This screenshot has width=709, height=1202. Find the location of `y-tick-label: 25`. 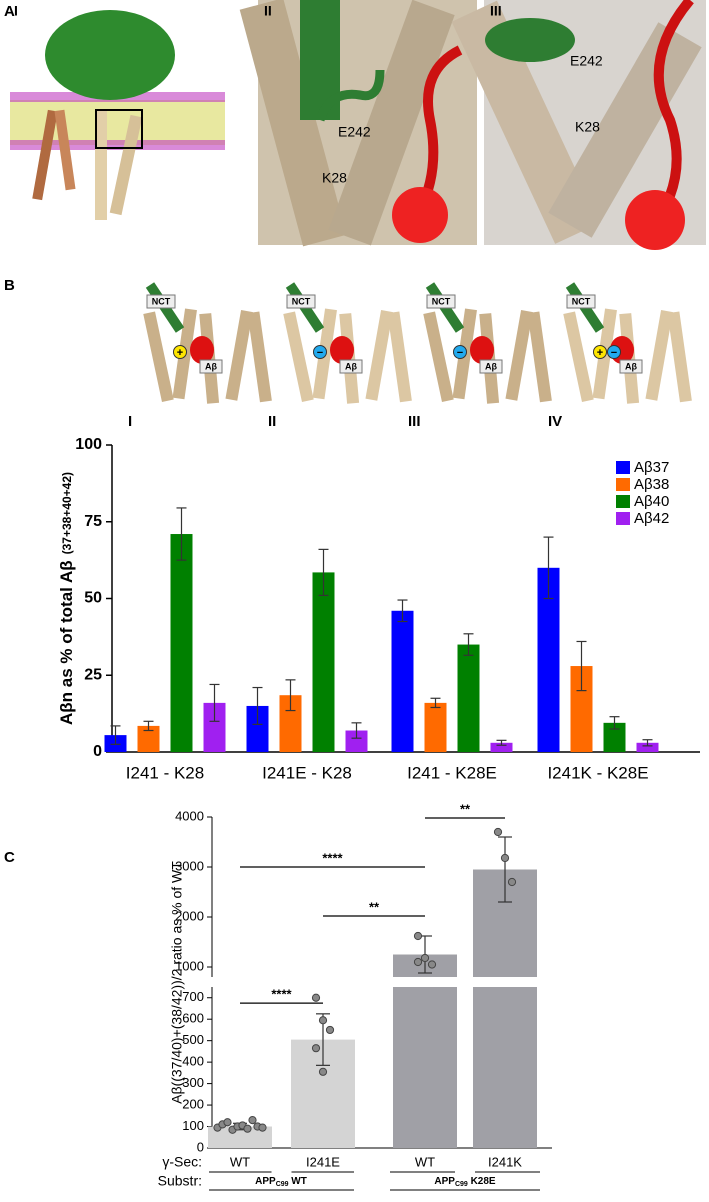

y-tick-label: 25 is located at coordinates (93, 674).